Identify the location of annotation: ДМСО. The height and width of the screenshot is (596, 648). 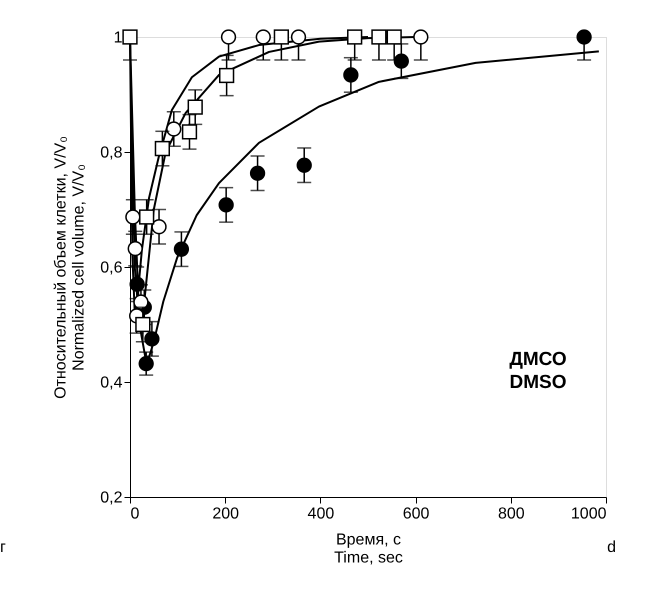
(538, 359).